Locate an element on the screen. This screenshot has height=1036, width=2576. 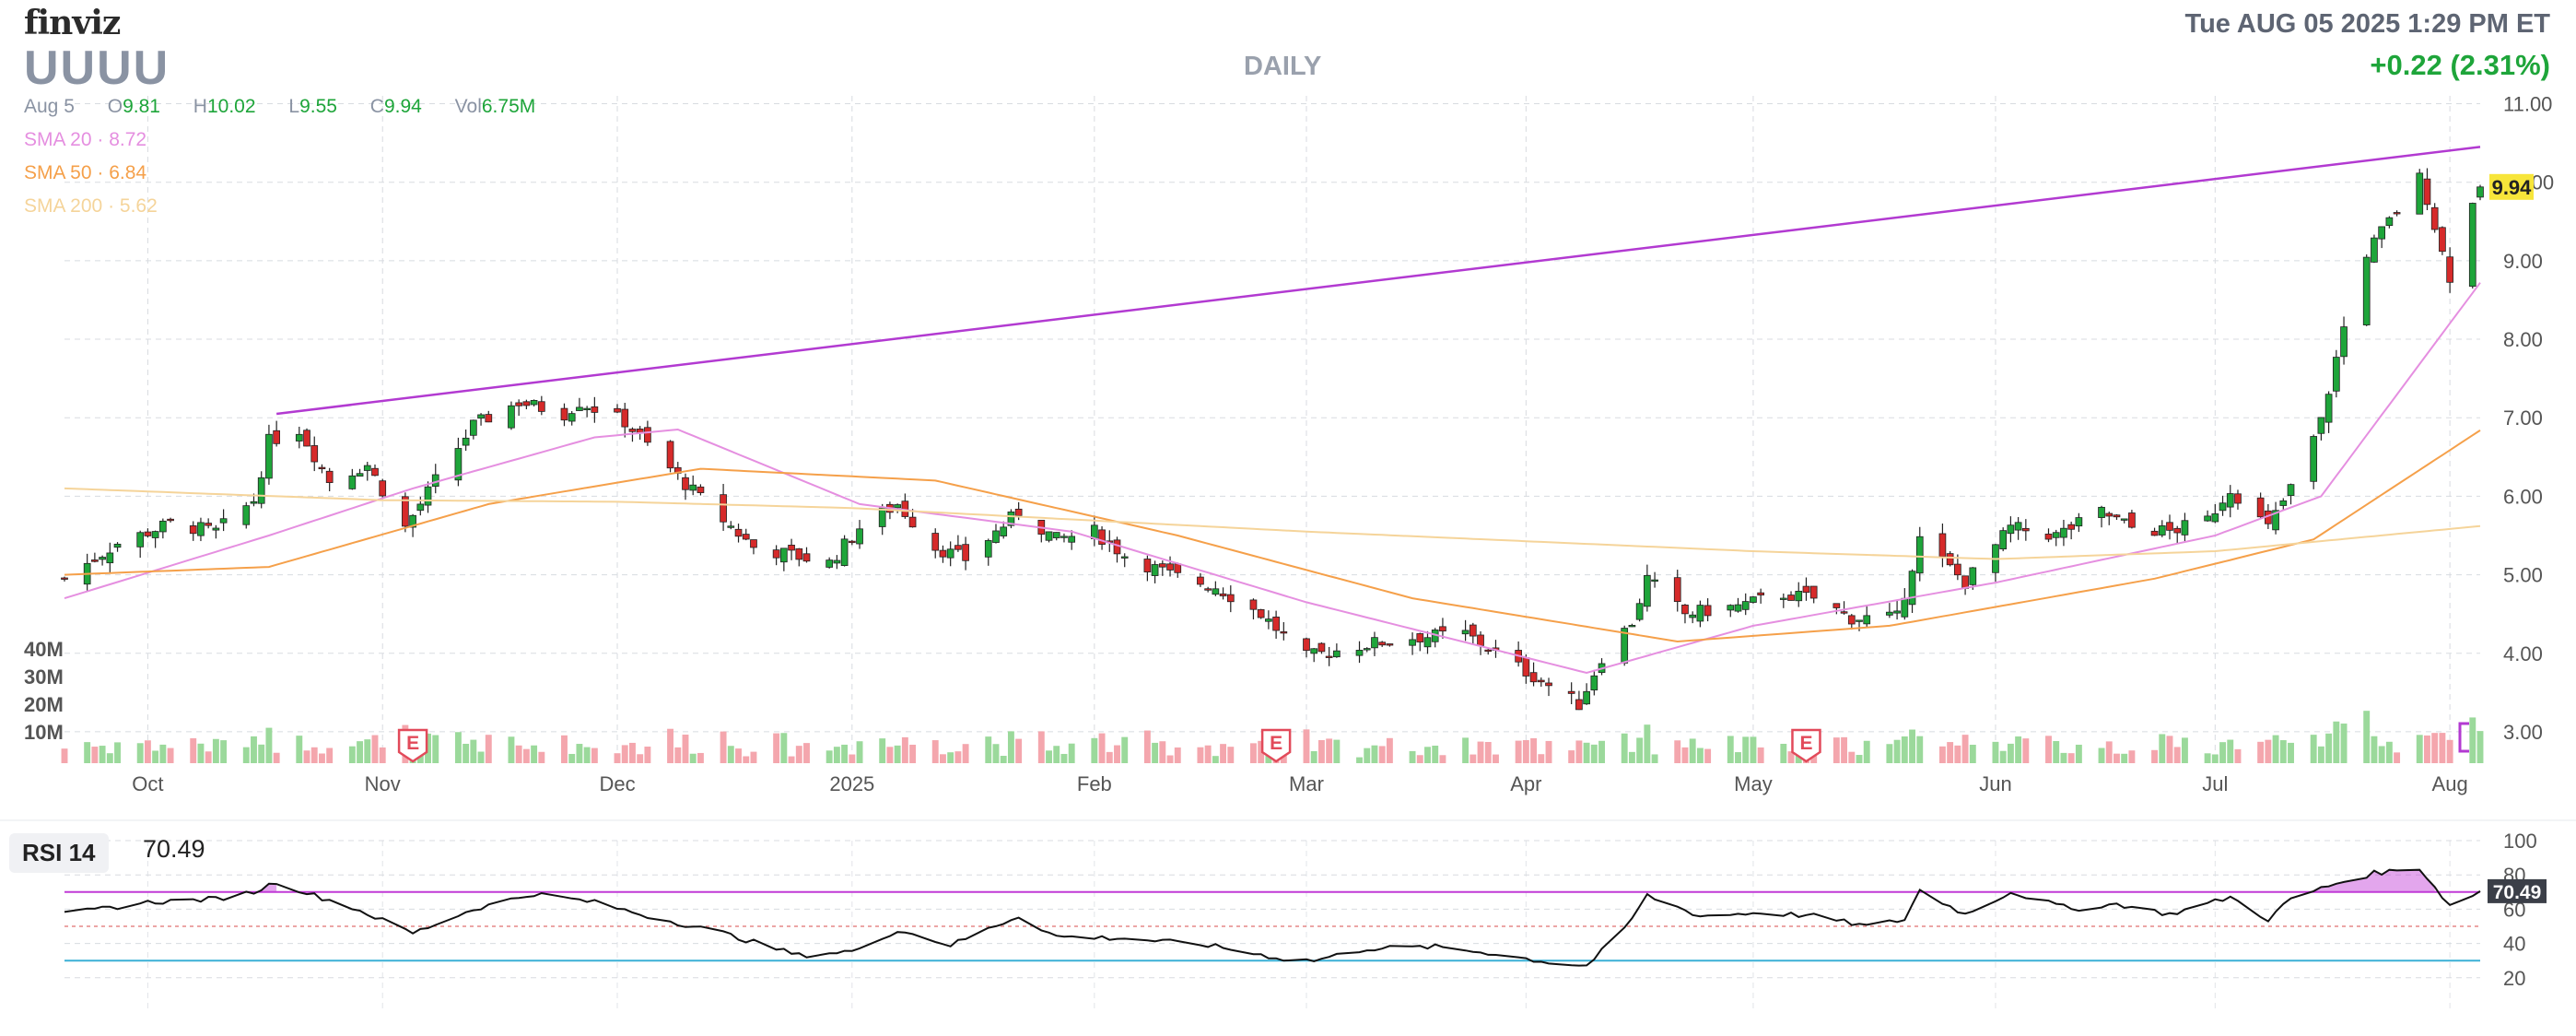
open-value: 9.81 is located at coordinates (141, 107).